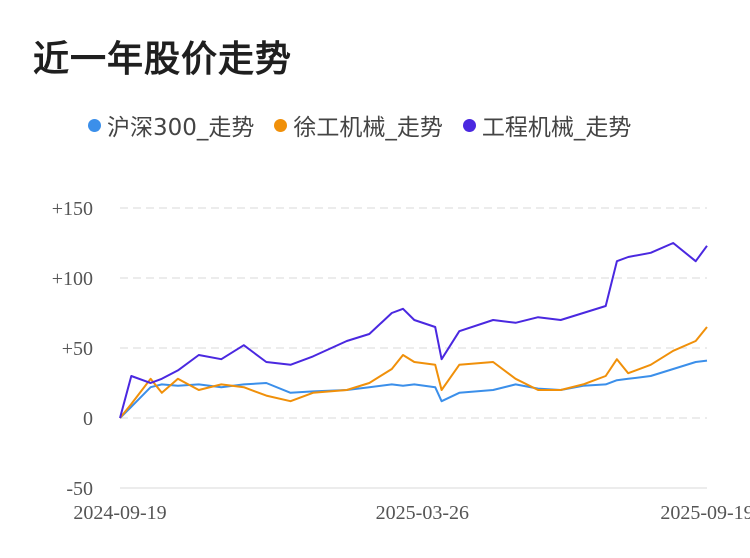 The image size is (750, 558). What do you see at coordinates (163, 59) in the screenshot?
I see `chart-title: 近一年股价走势` at bounding box center [163, 59].